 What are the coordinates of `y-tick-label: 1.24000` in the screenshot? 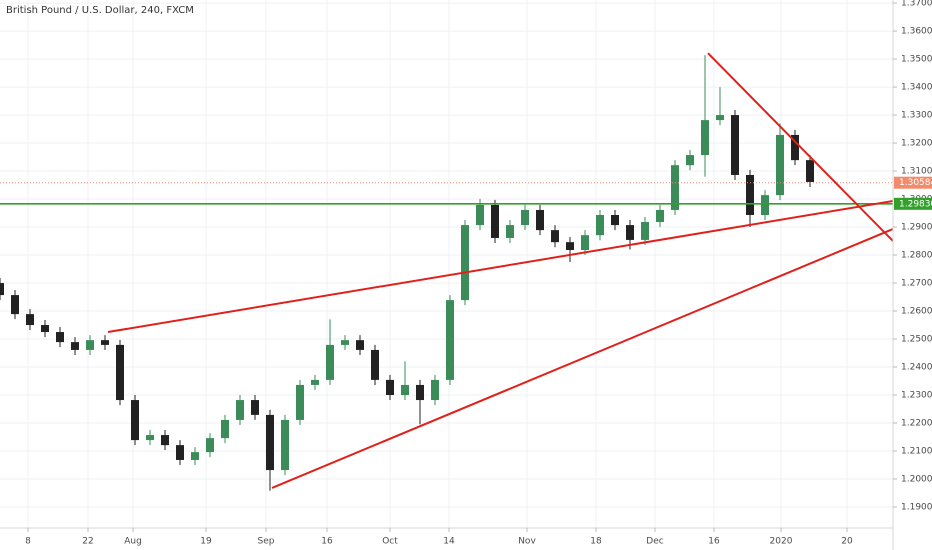 It's located at (916, 368).